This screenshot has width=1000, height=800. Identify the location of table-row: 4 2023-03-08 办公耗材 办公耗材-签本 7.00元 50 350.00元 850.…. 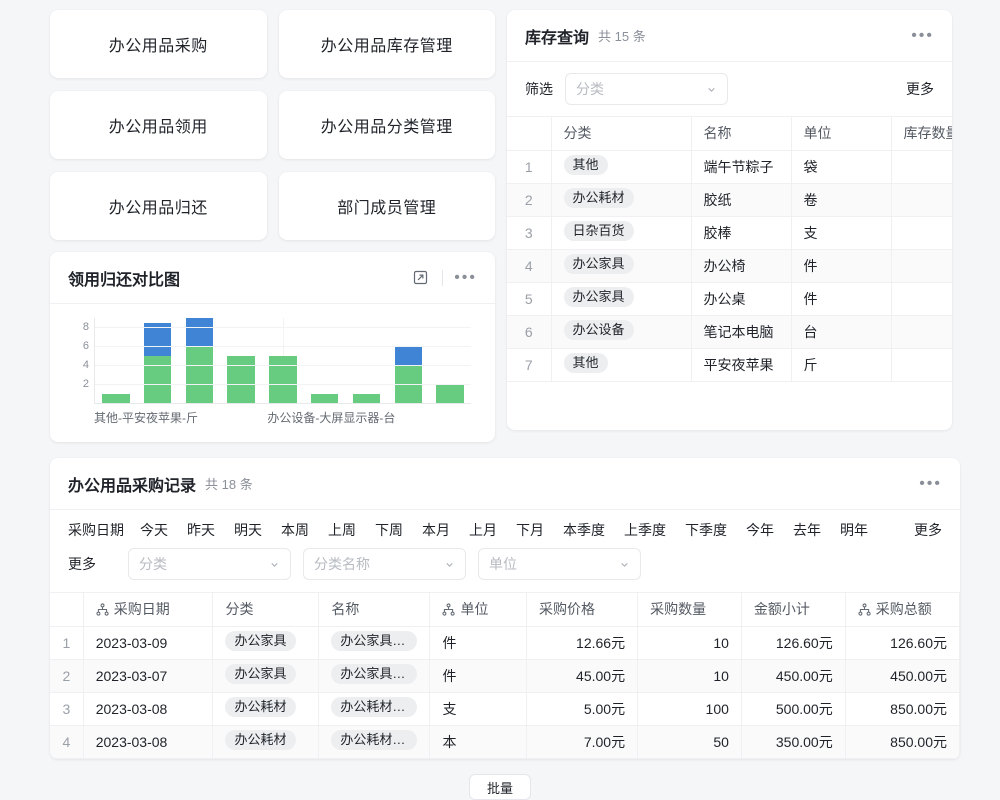
(505, 742).